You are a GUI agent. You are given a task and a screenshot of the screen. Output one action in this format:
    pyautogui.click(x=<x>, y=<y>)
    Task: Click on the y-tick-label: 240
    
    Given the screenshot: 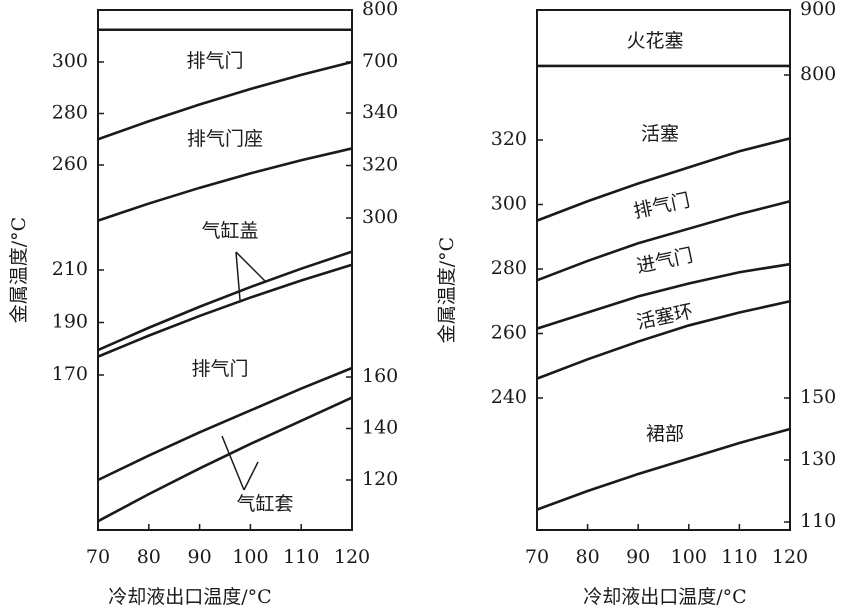 What is the action you would take?
    pyautogui.click(x=509, y=397)
    